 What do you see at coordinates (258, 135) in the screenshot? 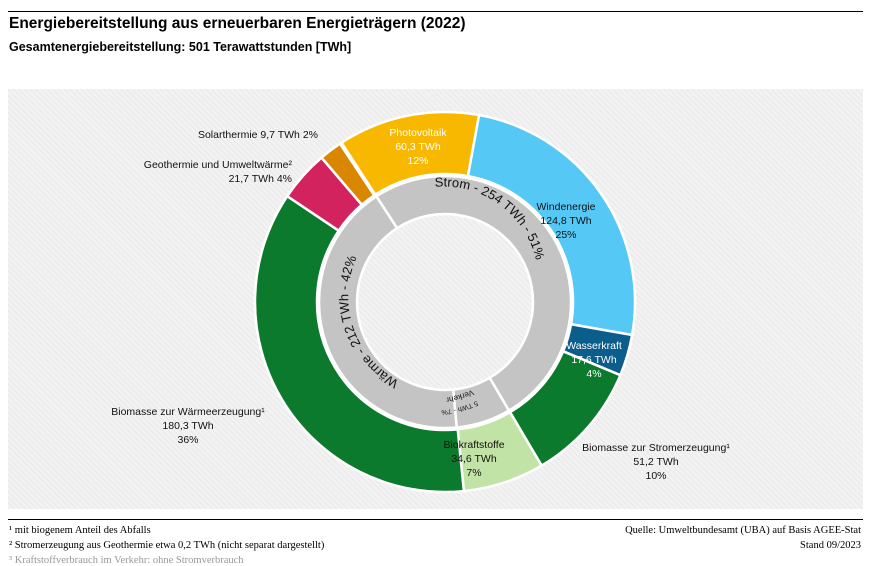
I see `label-solarthermie: Solarthermie 9,7 TWh 2%` at bounding box center [258, 135].